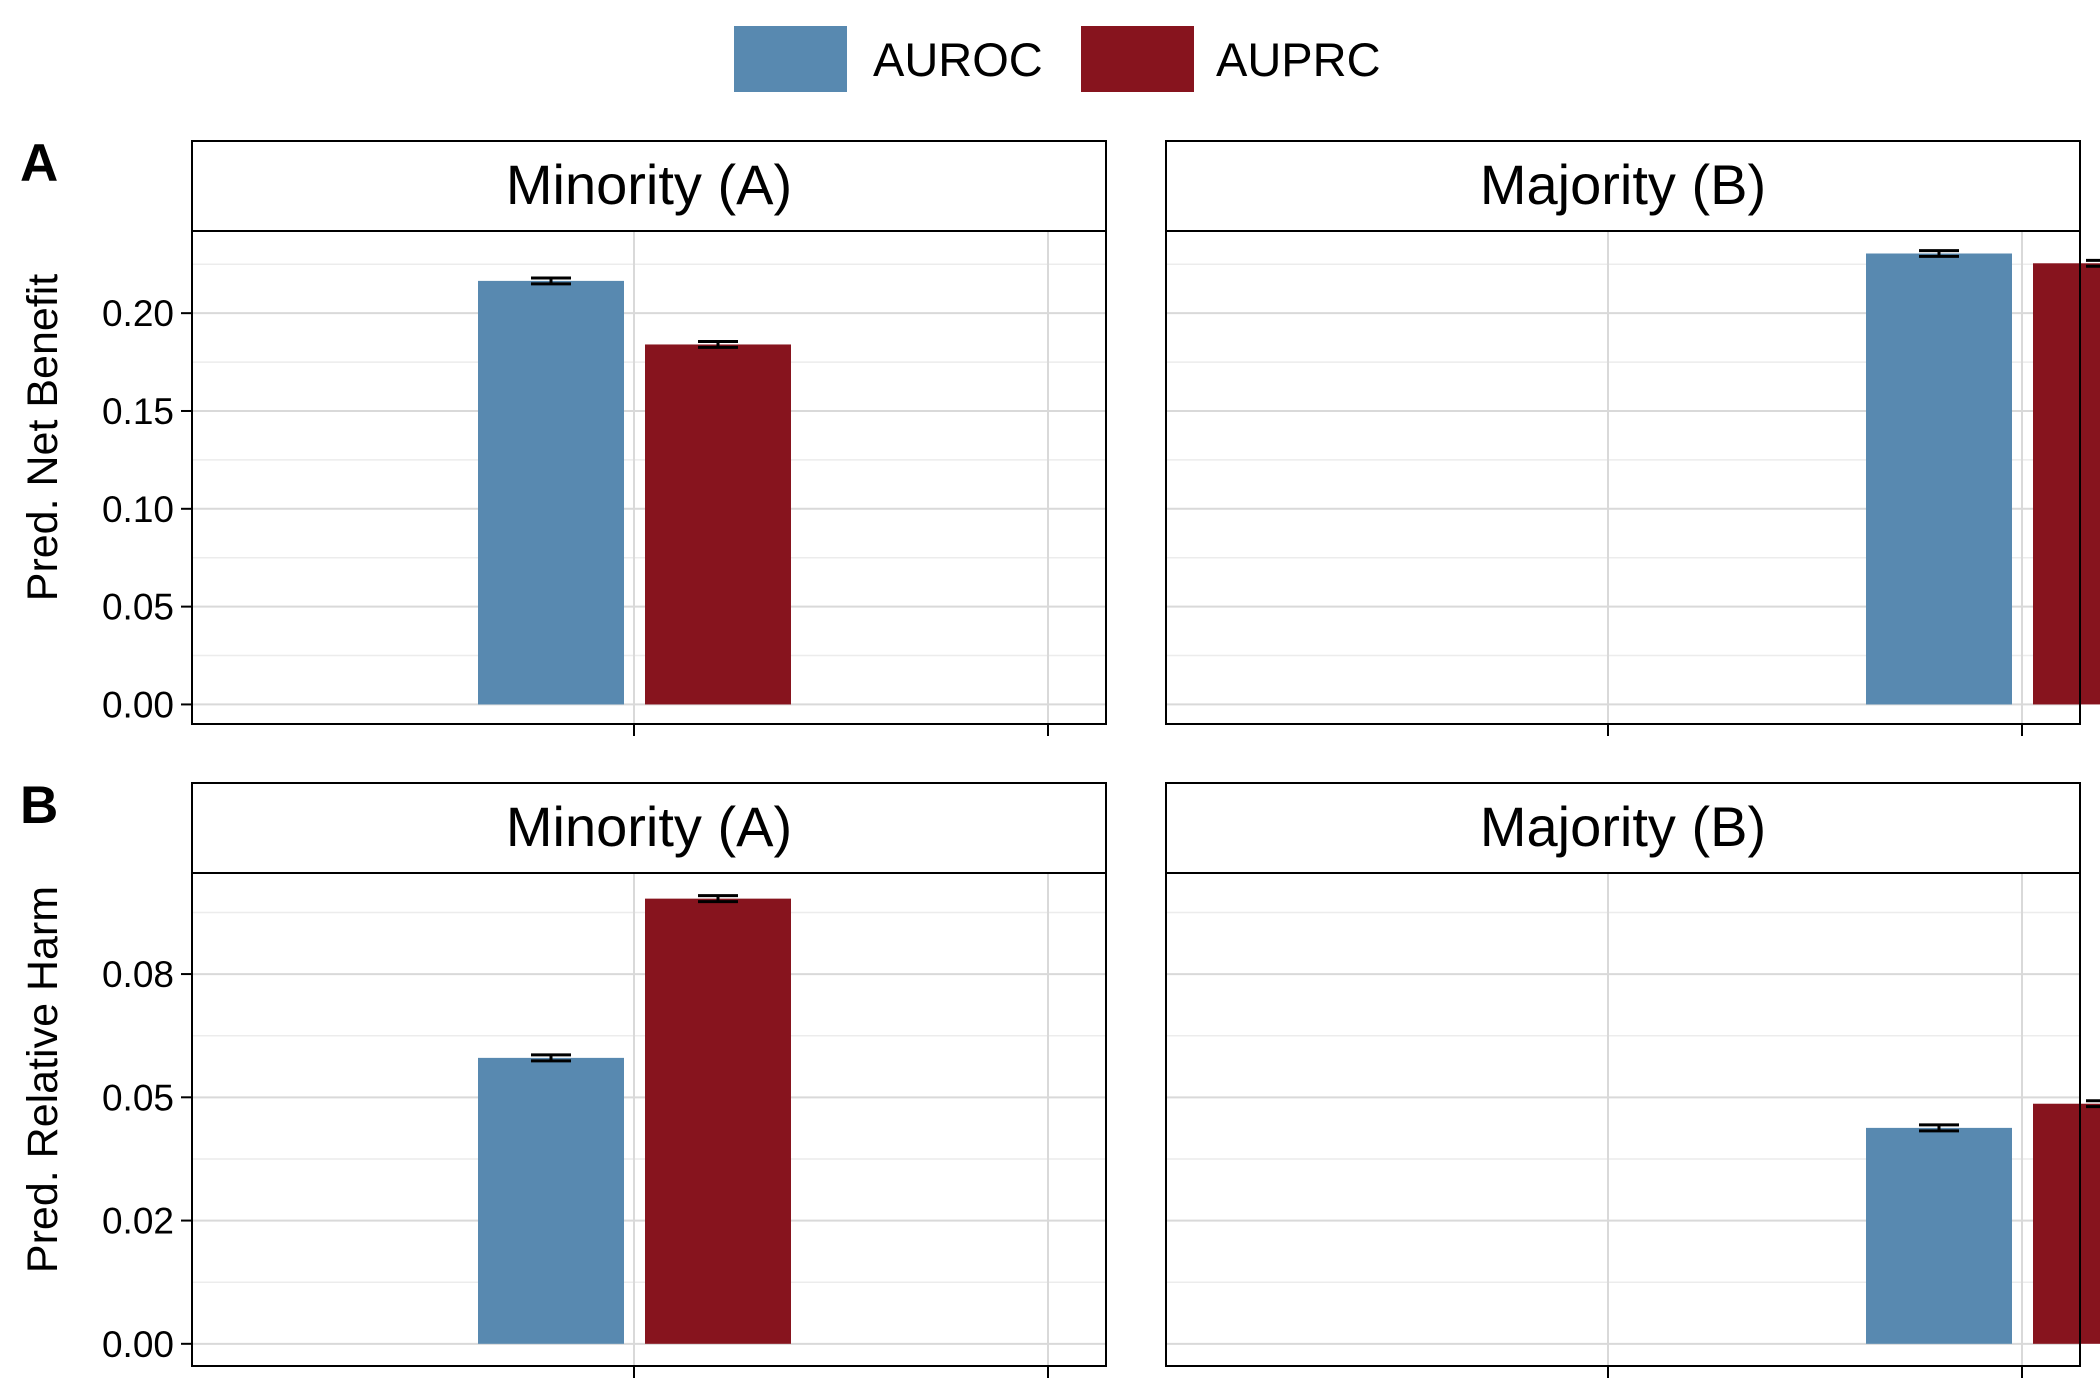 The width and height of the screenshot is (2100, 1400). I want to click on y-tick-label: 0.10, so click(138, 509).